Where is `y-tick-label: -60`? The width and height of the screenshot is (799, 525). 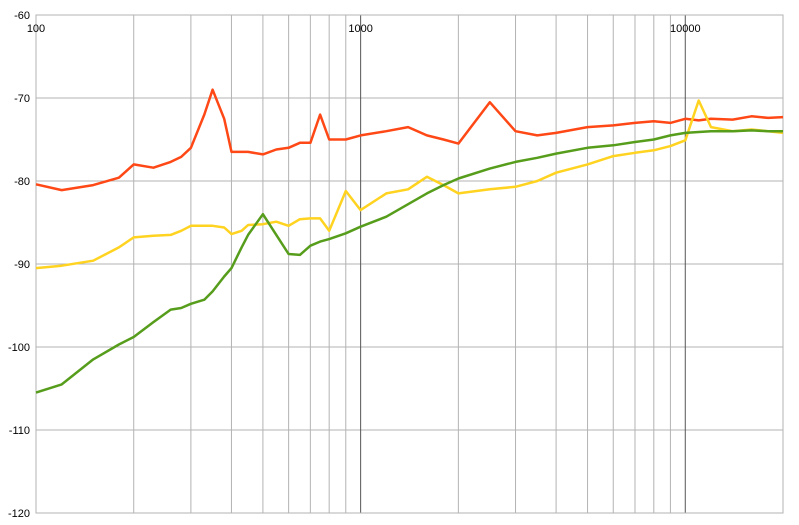 y-tick-label: -60 is located at coordinates (22, 16).